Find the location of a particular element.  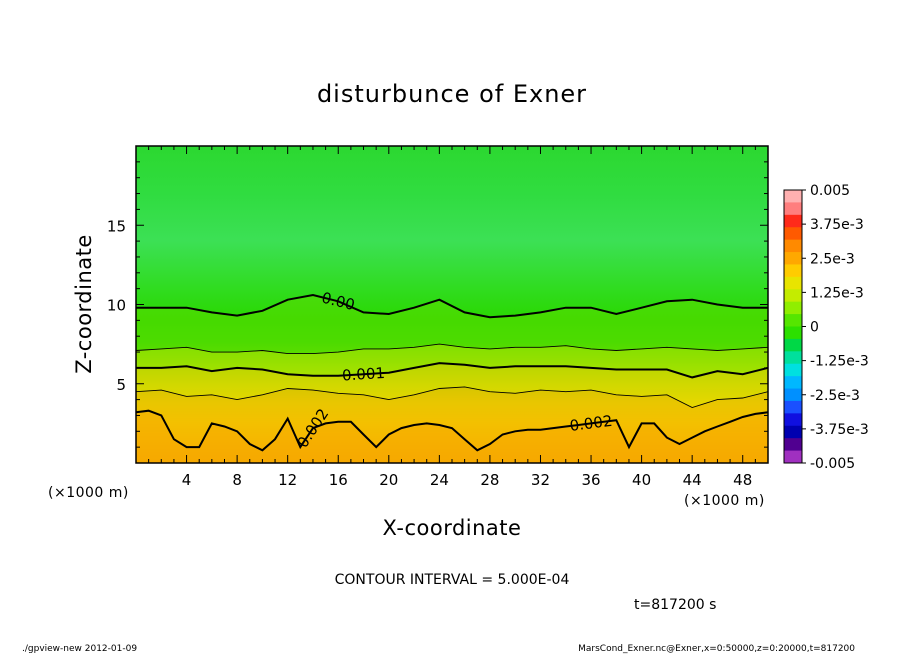

contour-label-0-1: 0.002 is located at coordinates (591, 423).